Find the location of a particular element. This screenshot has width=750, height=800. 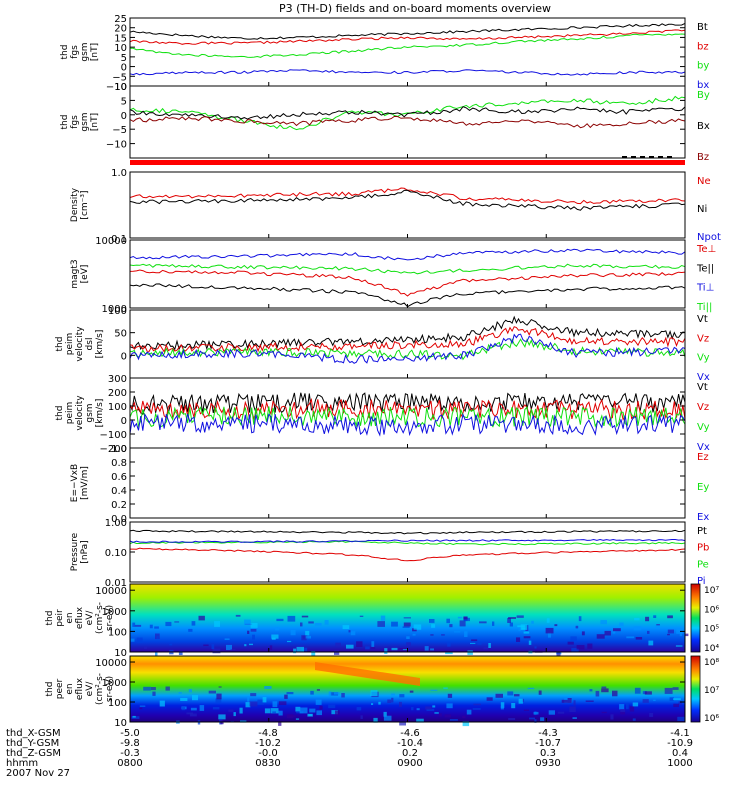

ylabel-line: en is located at coordinates (70, 688).